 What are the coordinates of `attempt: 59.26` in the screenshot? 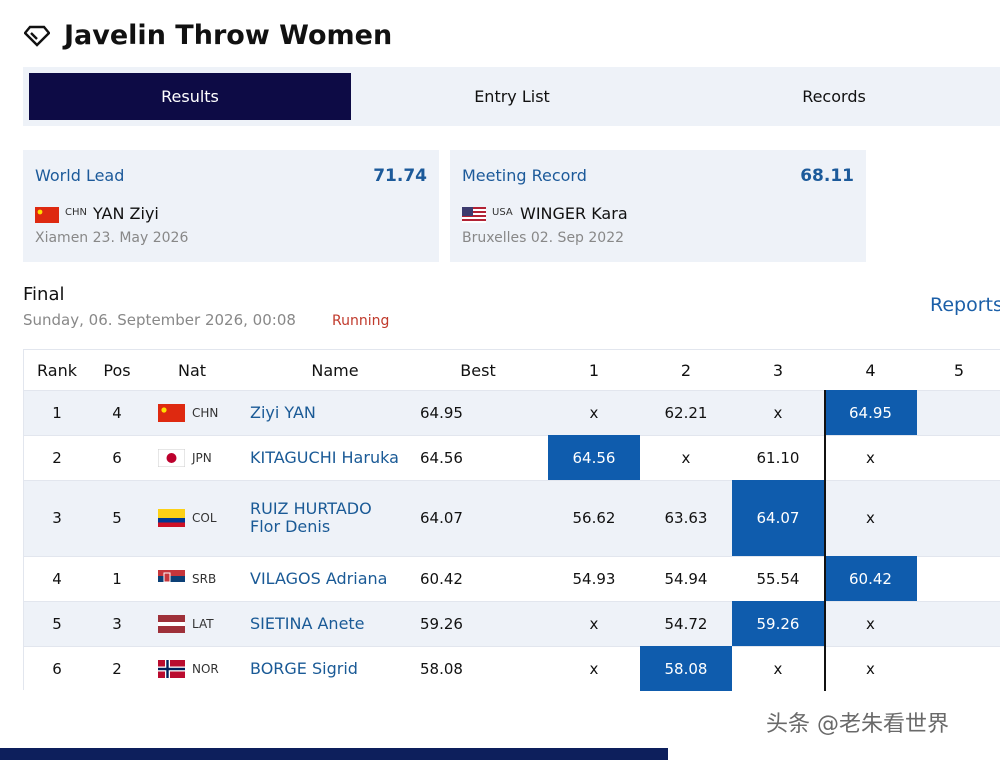 It's located at (778, 623).